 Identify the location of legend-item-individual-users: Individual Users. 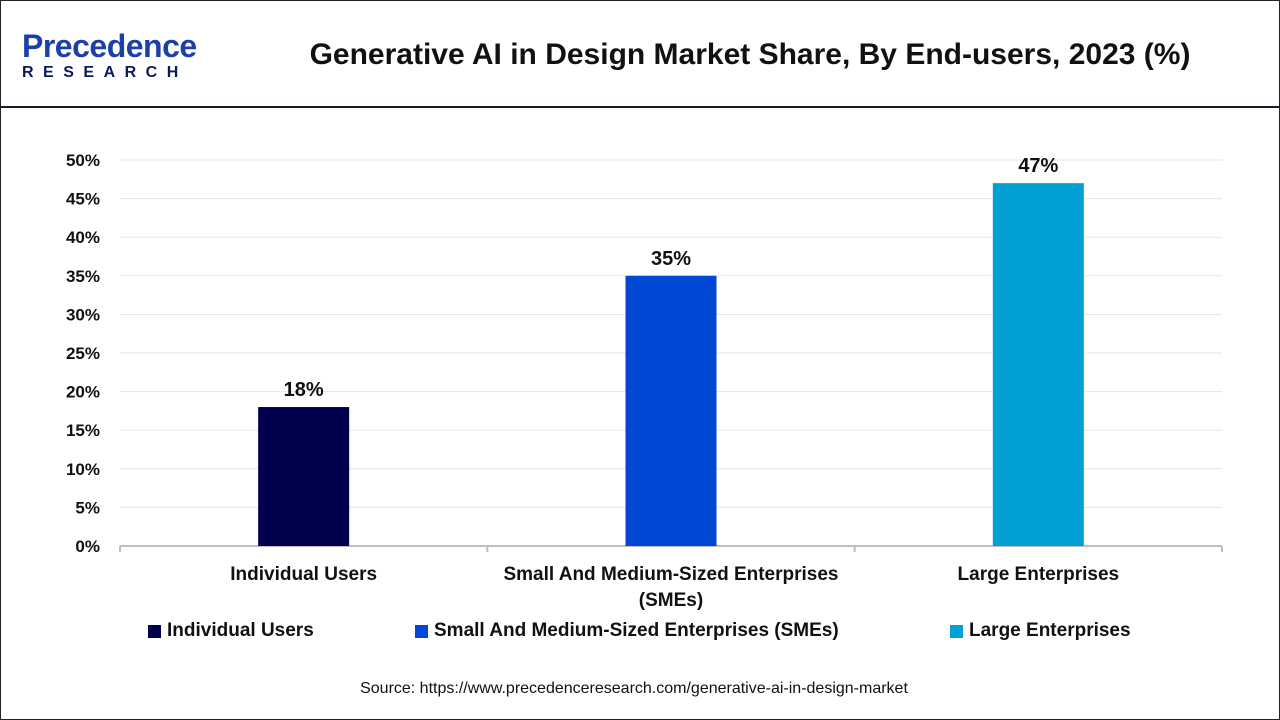
(231, 631).